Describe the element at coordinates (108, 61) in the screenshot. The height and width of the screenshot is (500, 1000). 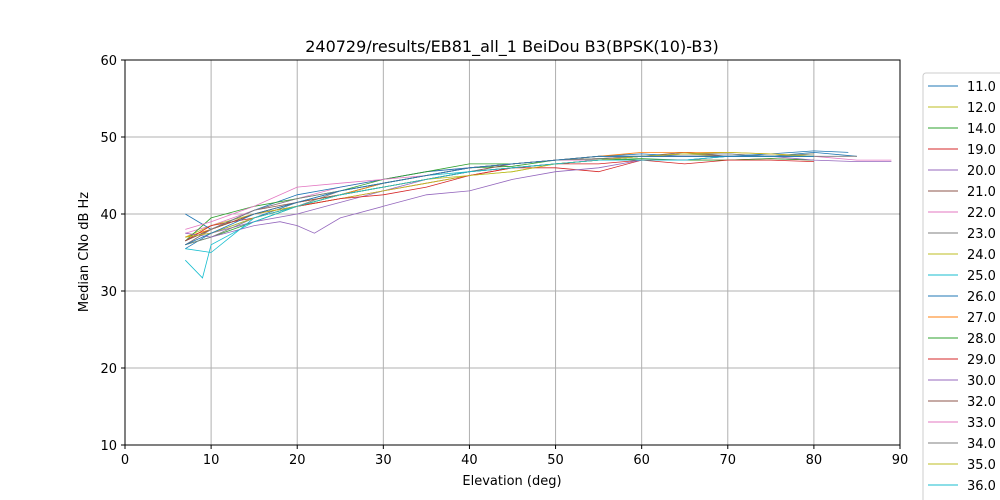
I see `y-tick-label: 60` at that location.